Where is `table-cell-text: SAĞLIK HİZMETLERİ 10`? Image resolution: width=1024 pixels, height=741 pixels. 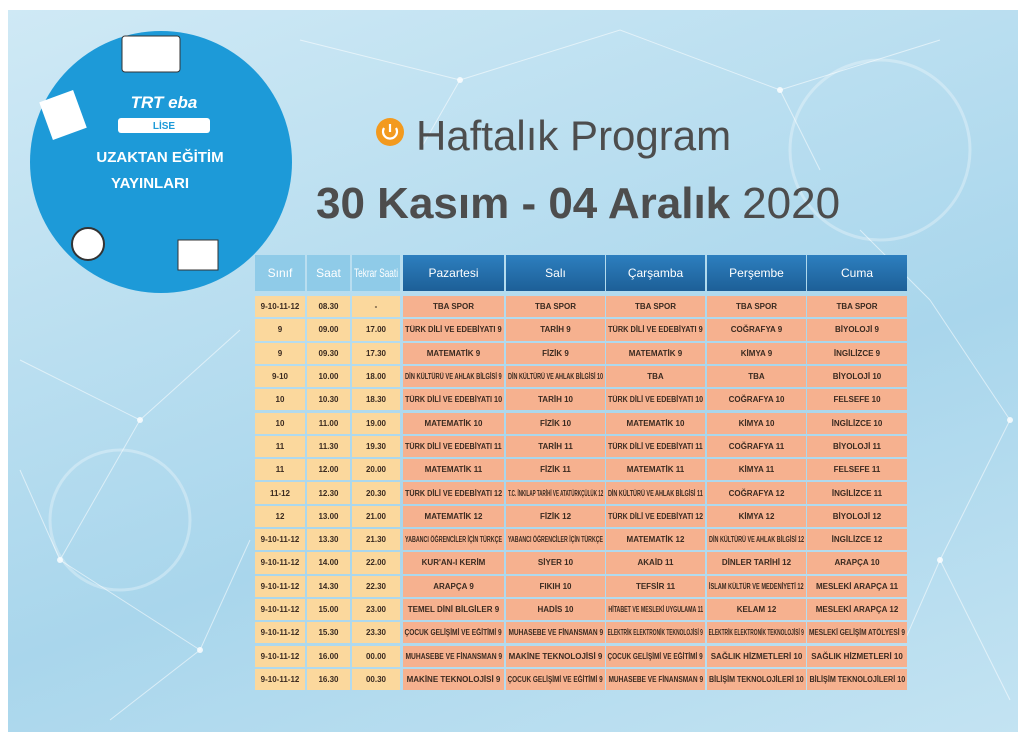 table-cell-text: SAĞLIK HİZMETLERİ 10 is located at coordinates (857, 656).